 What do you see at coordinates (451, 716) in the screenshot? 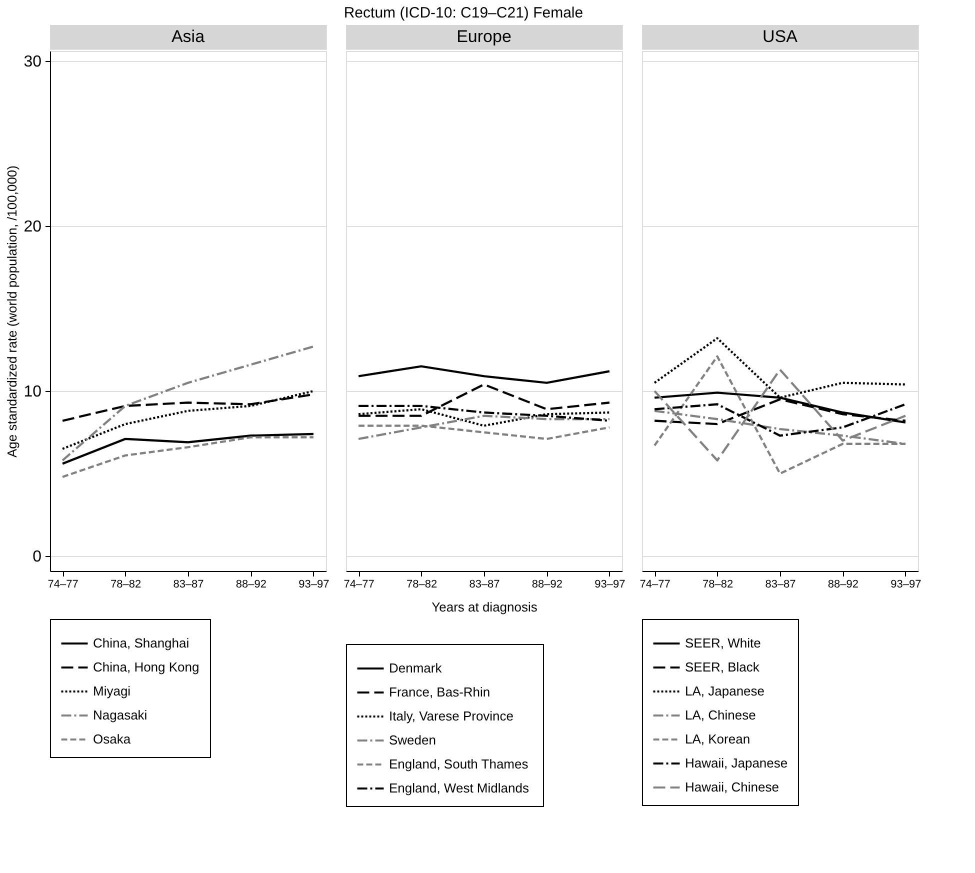
I see `legend-label: Italy, Varese Province` at bounding box center [451, 716].